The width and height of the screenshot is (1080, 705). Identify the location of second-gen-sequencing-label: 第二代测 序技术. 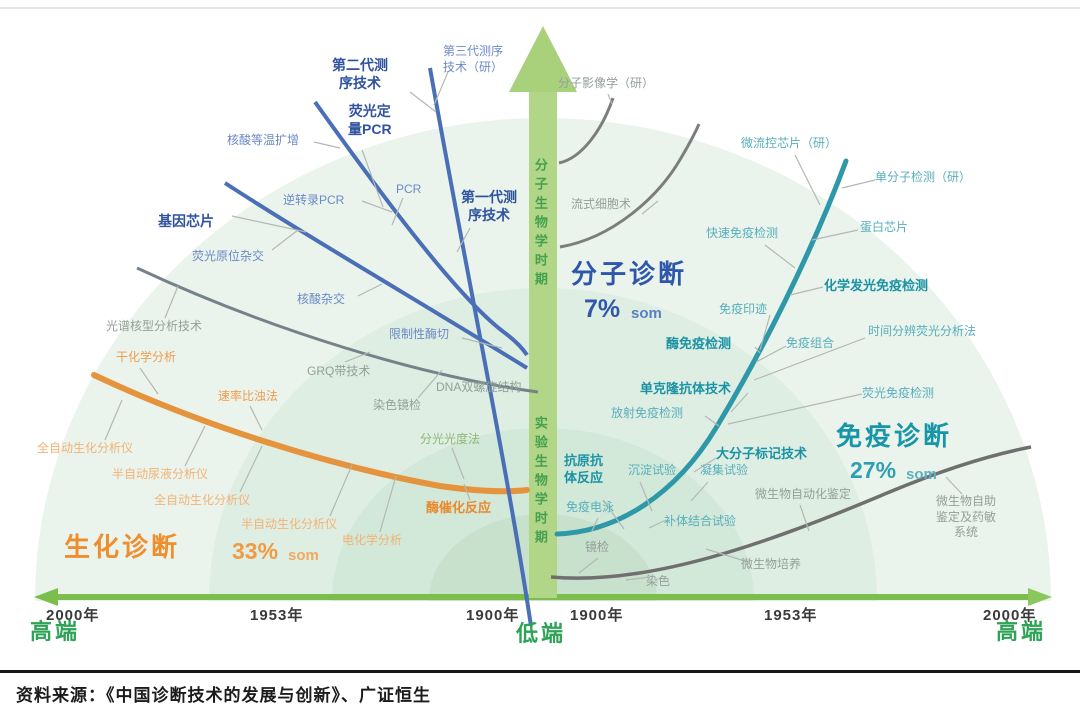
(360, 74).